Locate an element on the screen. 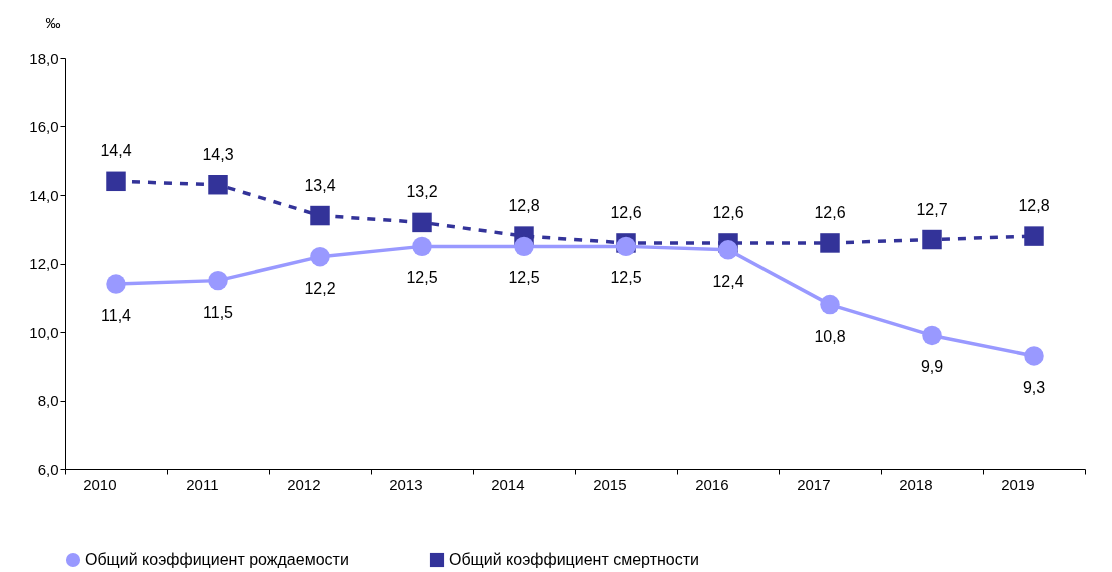 The height and width of the screenshot is (572, 1112). x-tick-label: 2017 is located at coordinates (814, 484).